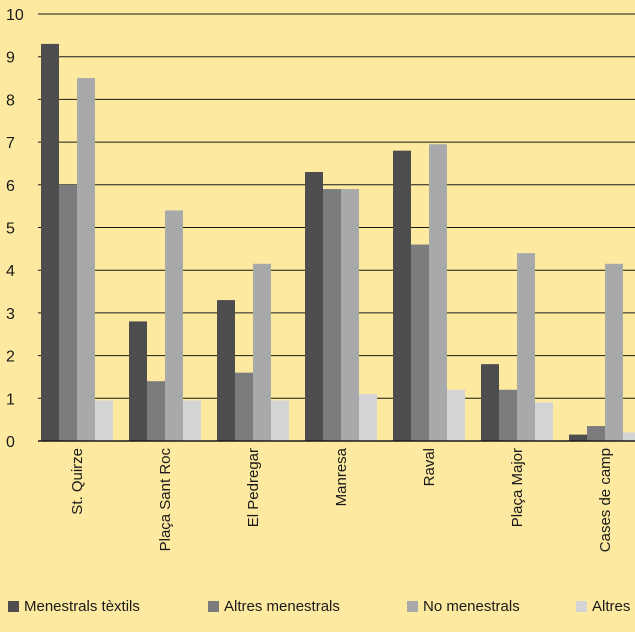 This screenshot has height=632, width=635. Describe the element at coordinates (10, 143) in the screenshot. I see `y-tick-label: 7` at that location.